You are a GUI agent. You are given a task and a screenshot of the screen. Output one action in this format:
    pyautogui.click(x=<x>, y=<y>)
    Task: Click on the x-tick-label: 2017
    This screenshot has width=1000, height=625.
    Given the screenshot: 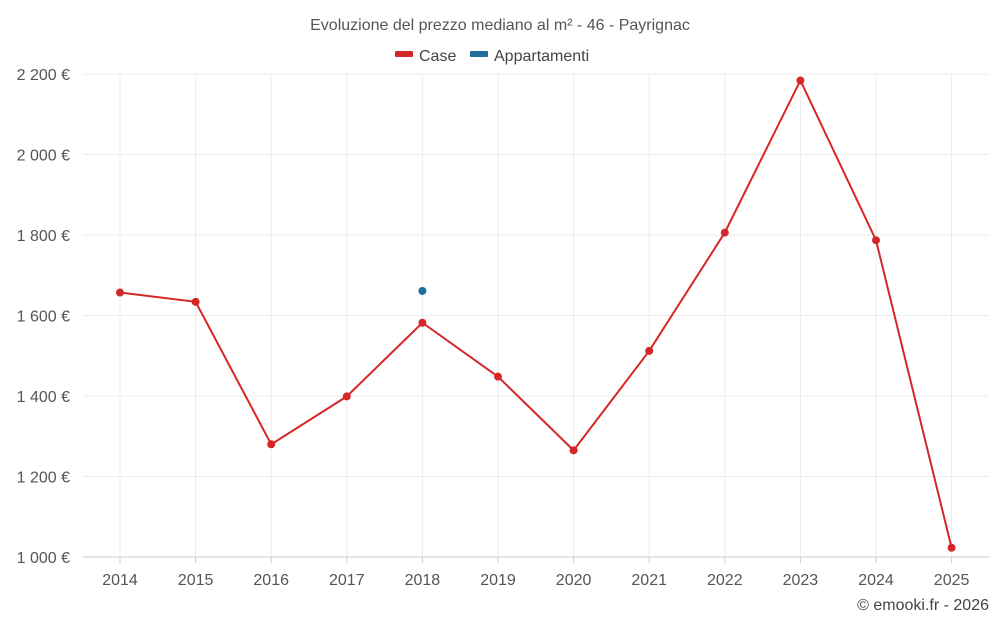 What is the action you would take?
    pyautogui.click(x=347, y=580)
    